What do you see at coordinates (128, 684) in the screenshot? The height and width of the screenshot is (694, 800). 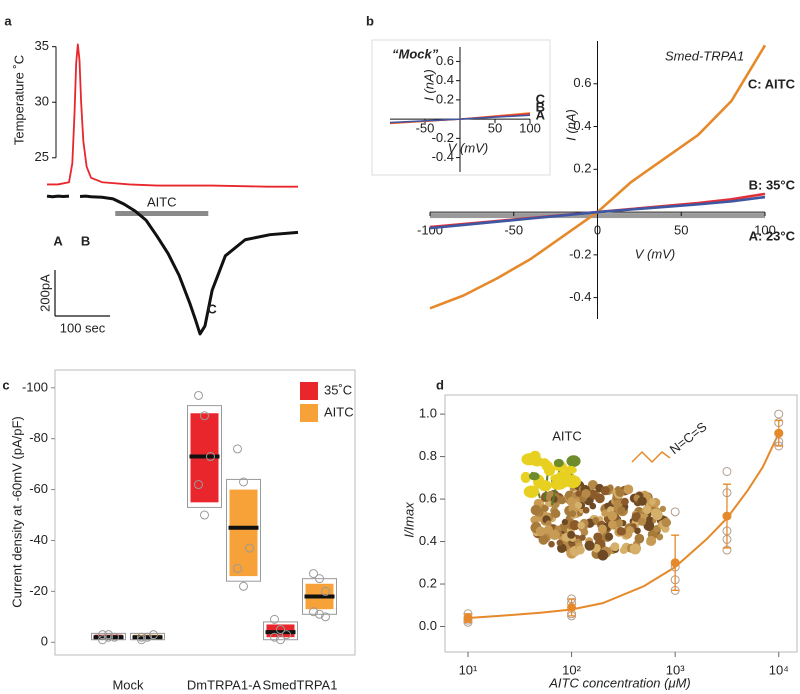 I see `x-tick-label: Mock` at bounding box center [128, 684].